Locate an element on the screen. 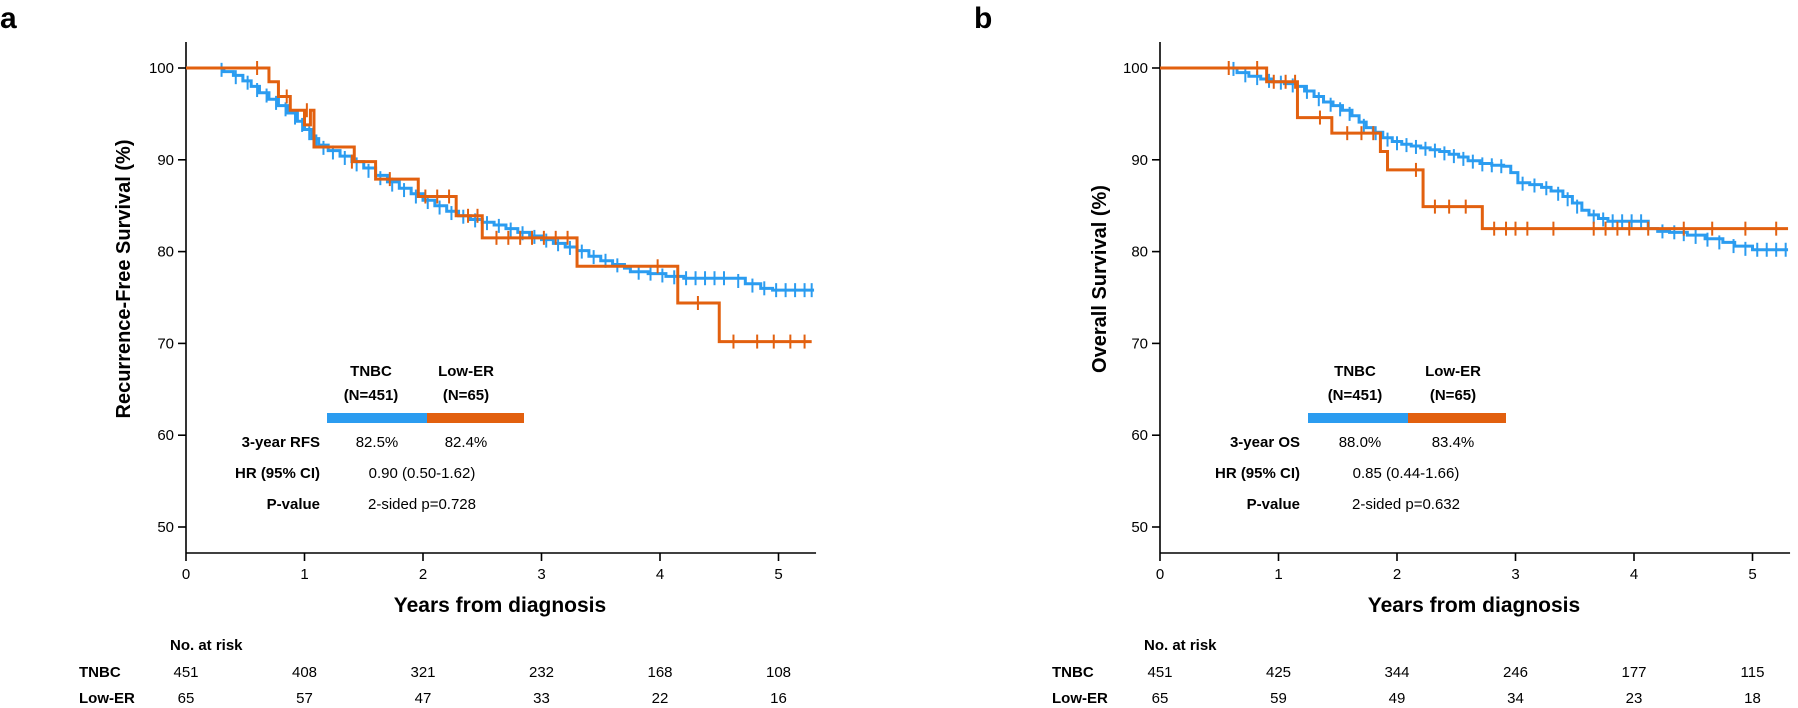  stat-3yr-tnbc: 82.5% is located at coordinates (377, 442).